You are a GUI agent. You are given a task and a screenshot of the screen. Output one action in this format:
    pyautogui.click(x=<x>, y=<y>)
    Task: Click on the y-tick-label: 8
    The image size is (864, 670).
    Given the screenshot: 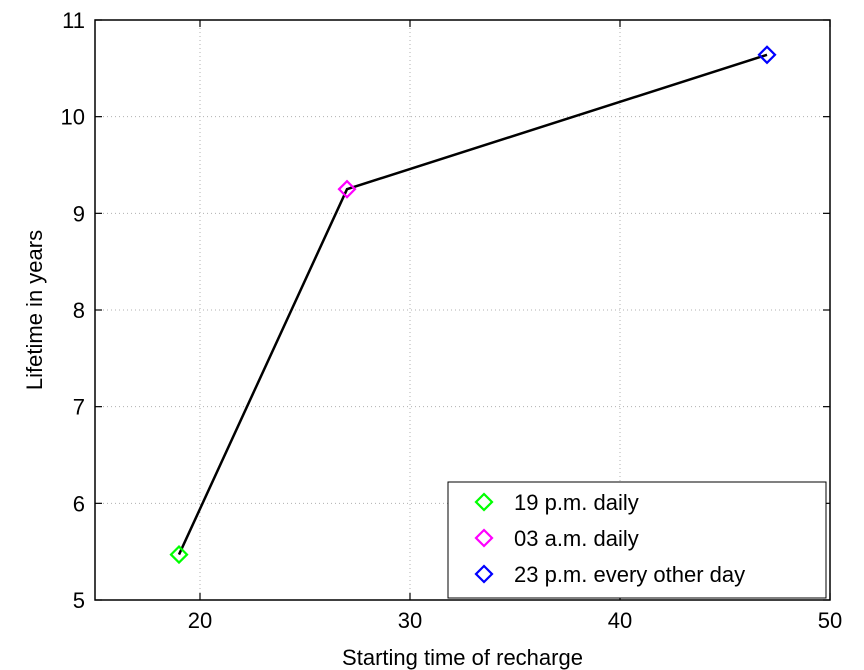 What is the action you would take?
    pyautogui.click(x=79, y=310)
    